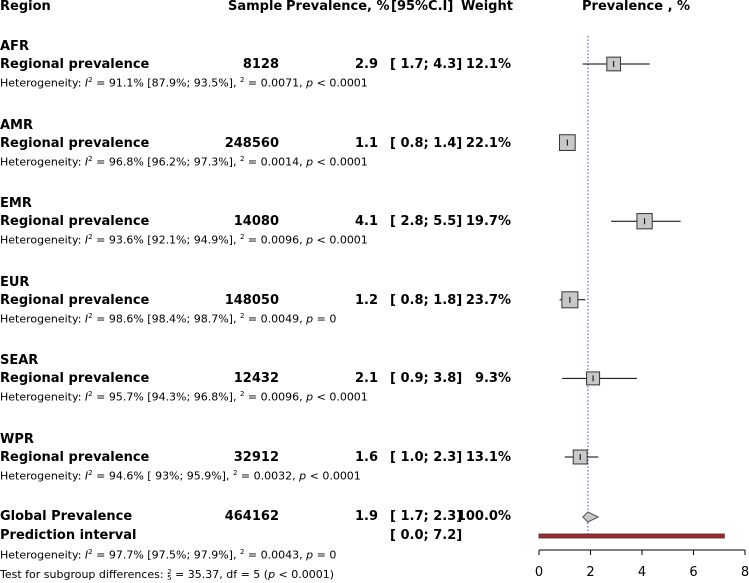 This screenshot has height=583, width=749. What do you see at coordinates (488, 300) in the screenshot?
I see `weight-value: 23.7%` at bounding box center [488, 300].